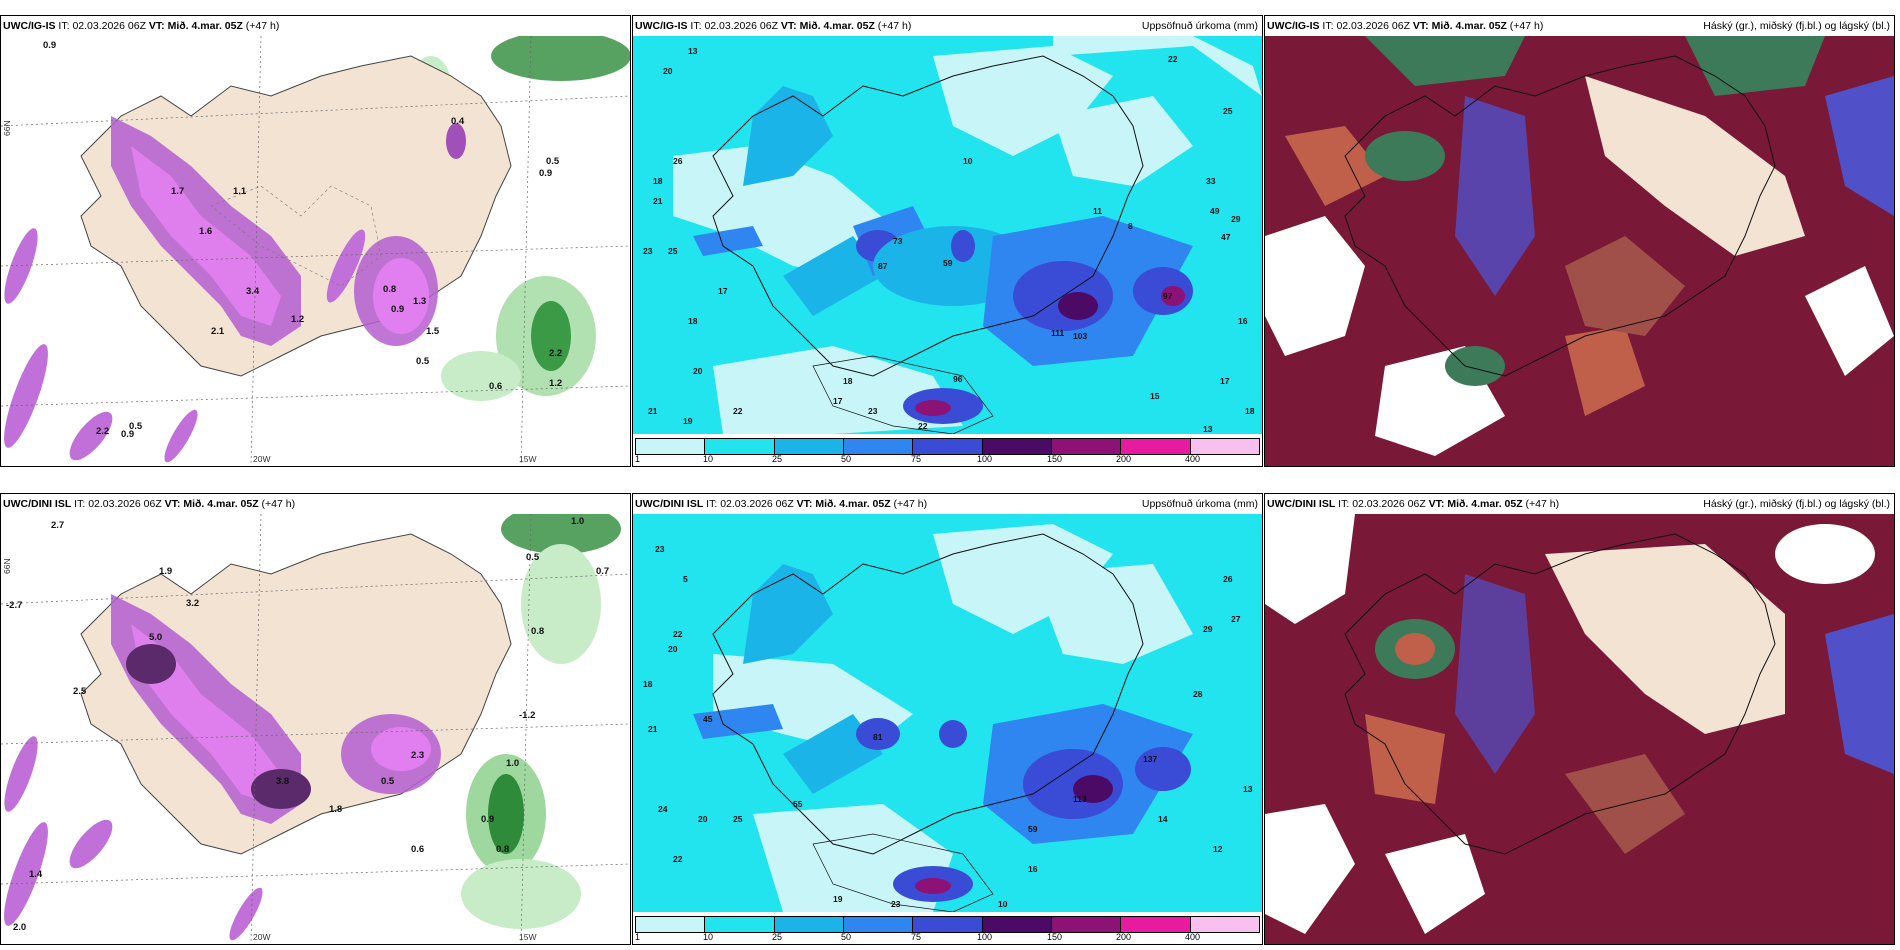 The image size is (1900, 950). Describe the element at coordinates (1208, 429) in the screenshot. I see `precip-value: 13` at that location.